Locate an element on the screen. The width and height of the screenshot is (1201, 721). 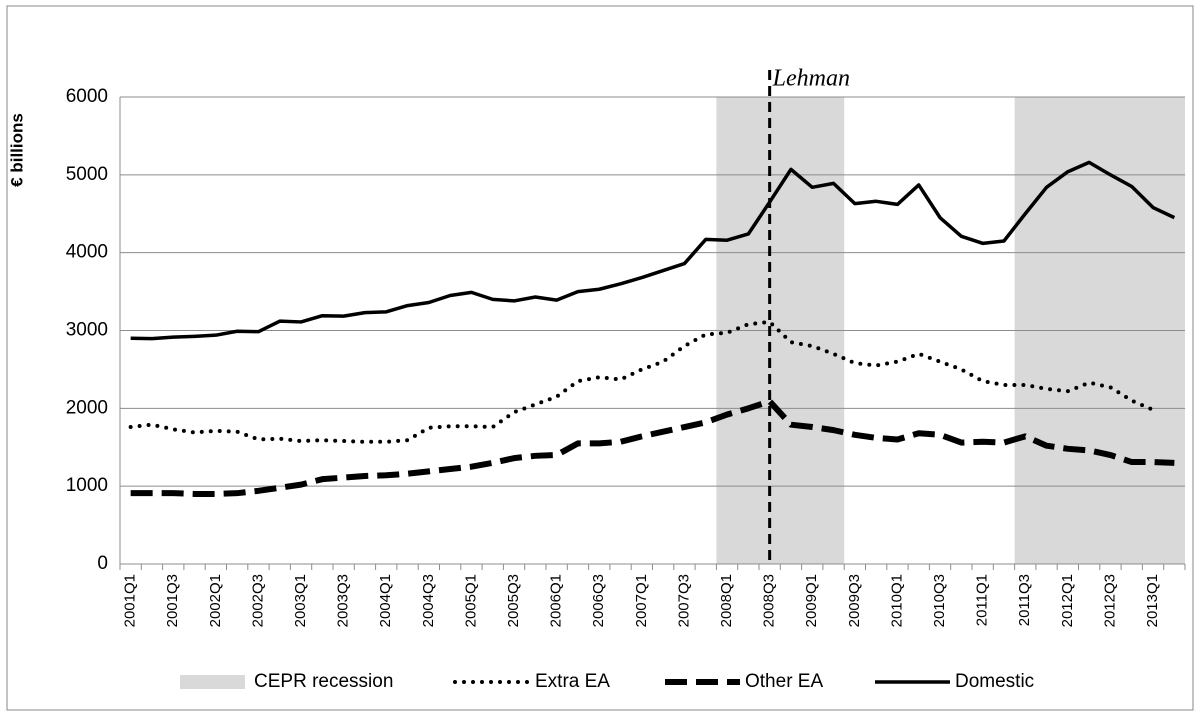
x-tick-label: 2005Q3 is located at coordinates (513, 600).